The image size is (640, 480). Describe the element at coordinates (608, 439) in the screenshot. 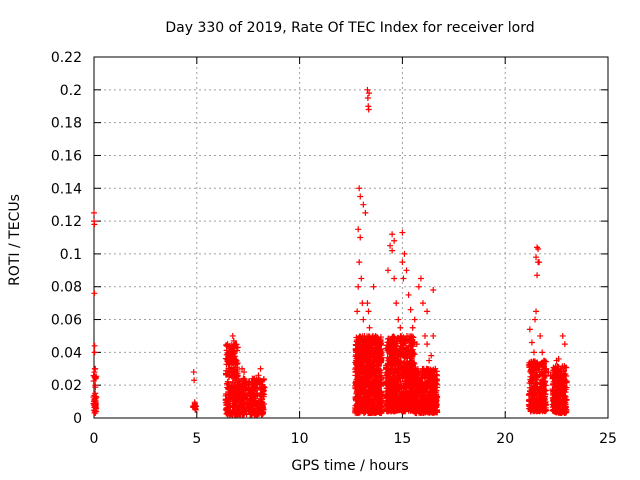

I see `x-tick-label: 25` at that location.